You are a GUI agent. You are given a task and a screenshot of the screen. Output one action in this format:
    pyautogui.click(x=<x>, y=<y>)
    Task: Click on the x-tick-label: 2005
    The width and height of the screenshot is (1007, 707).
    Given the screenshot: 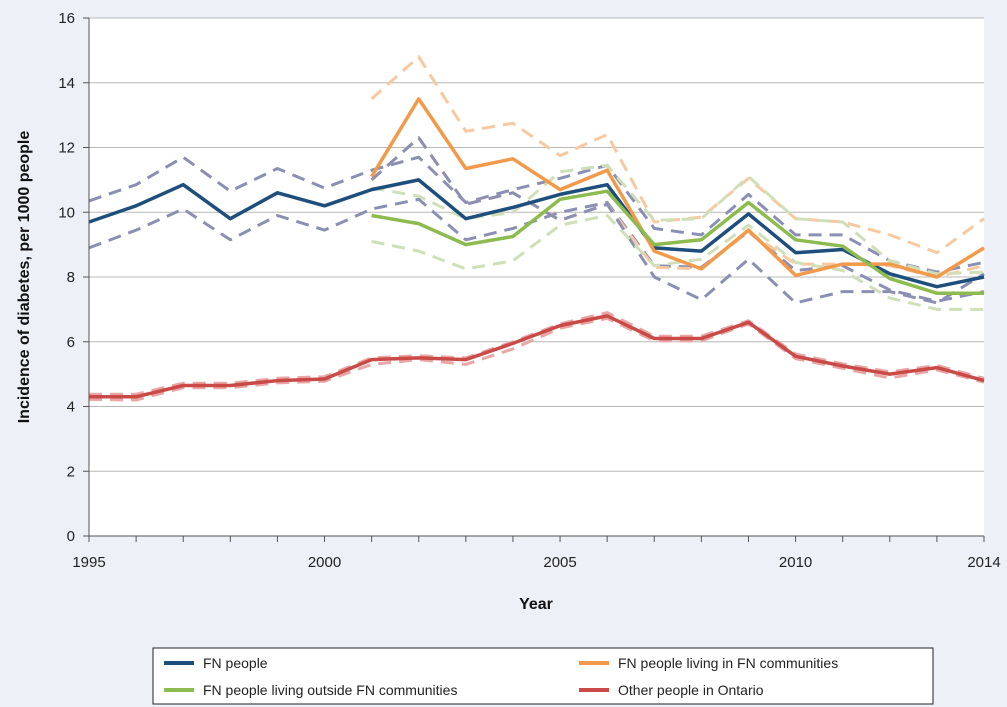 What is the action you would take?
    pyautogui.click(x=559, y=562)
    